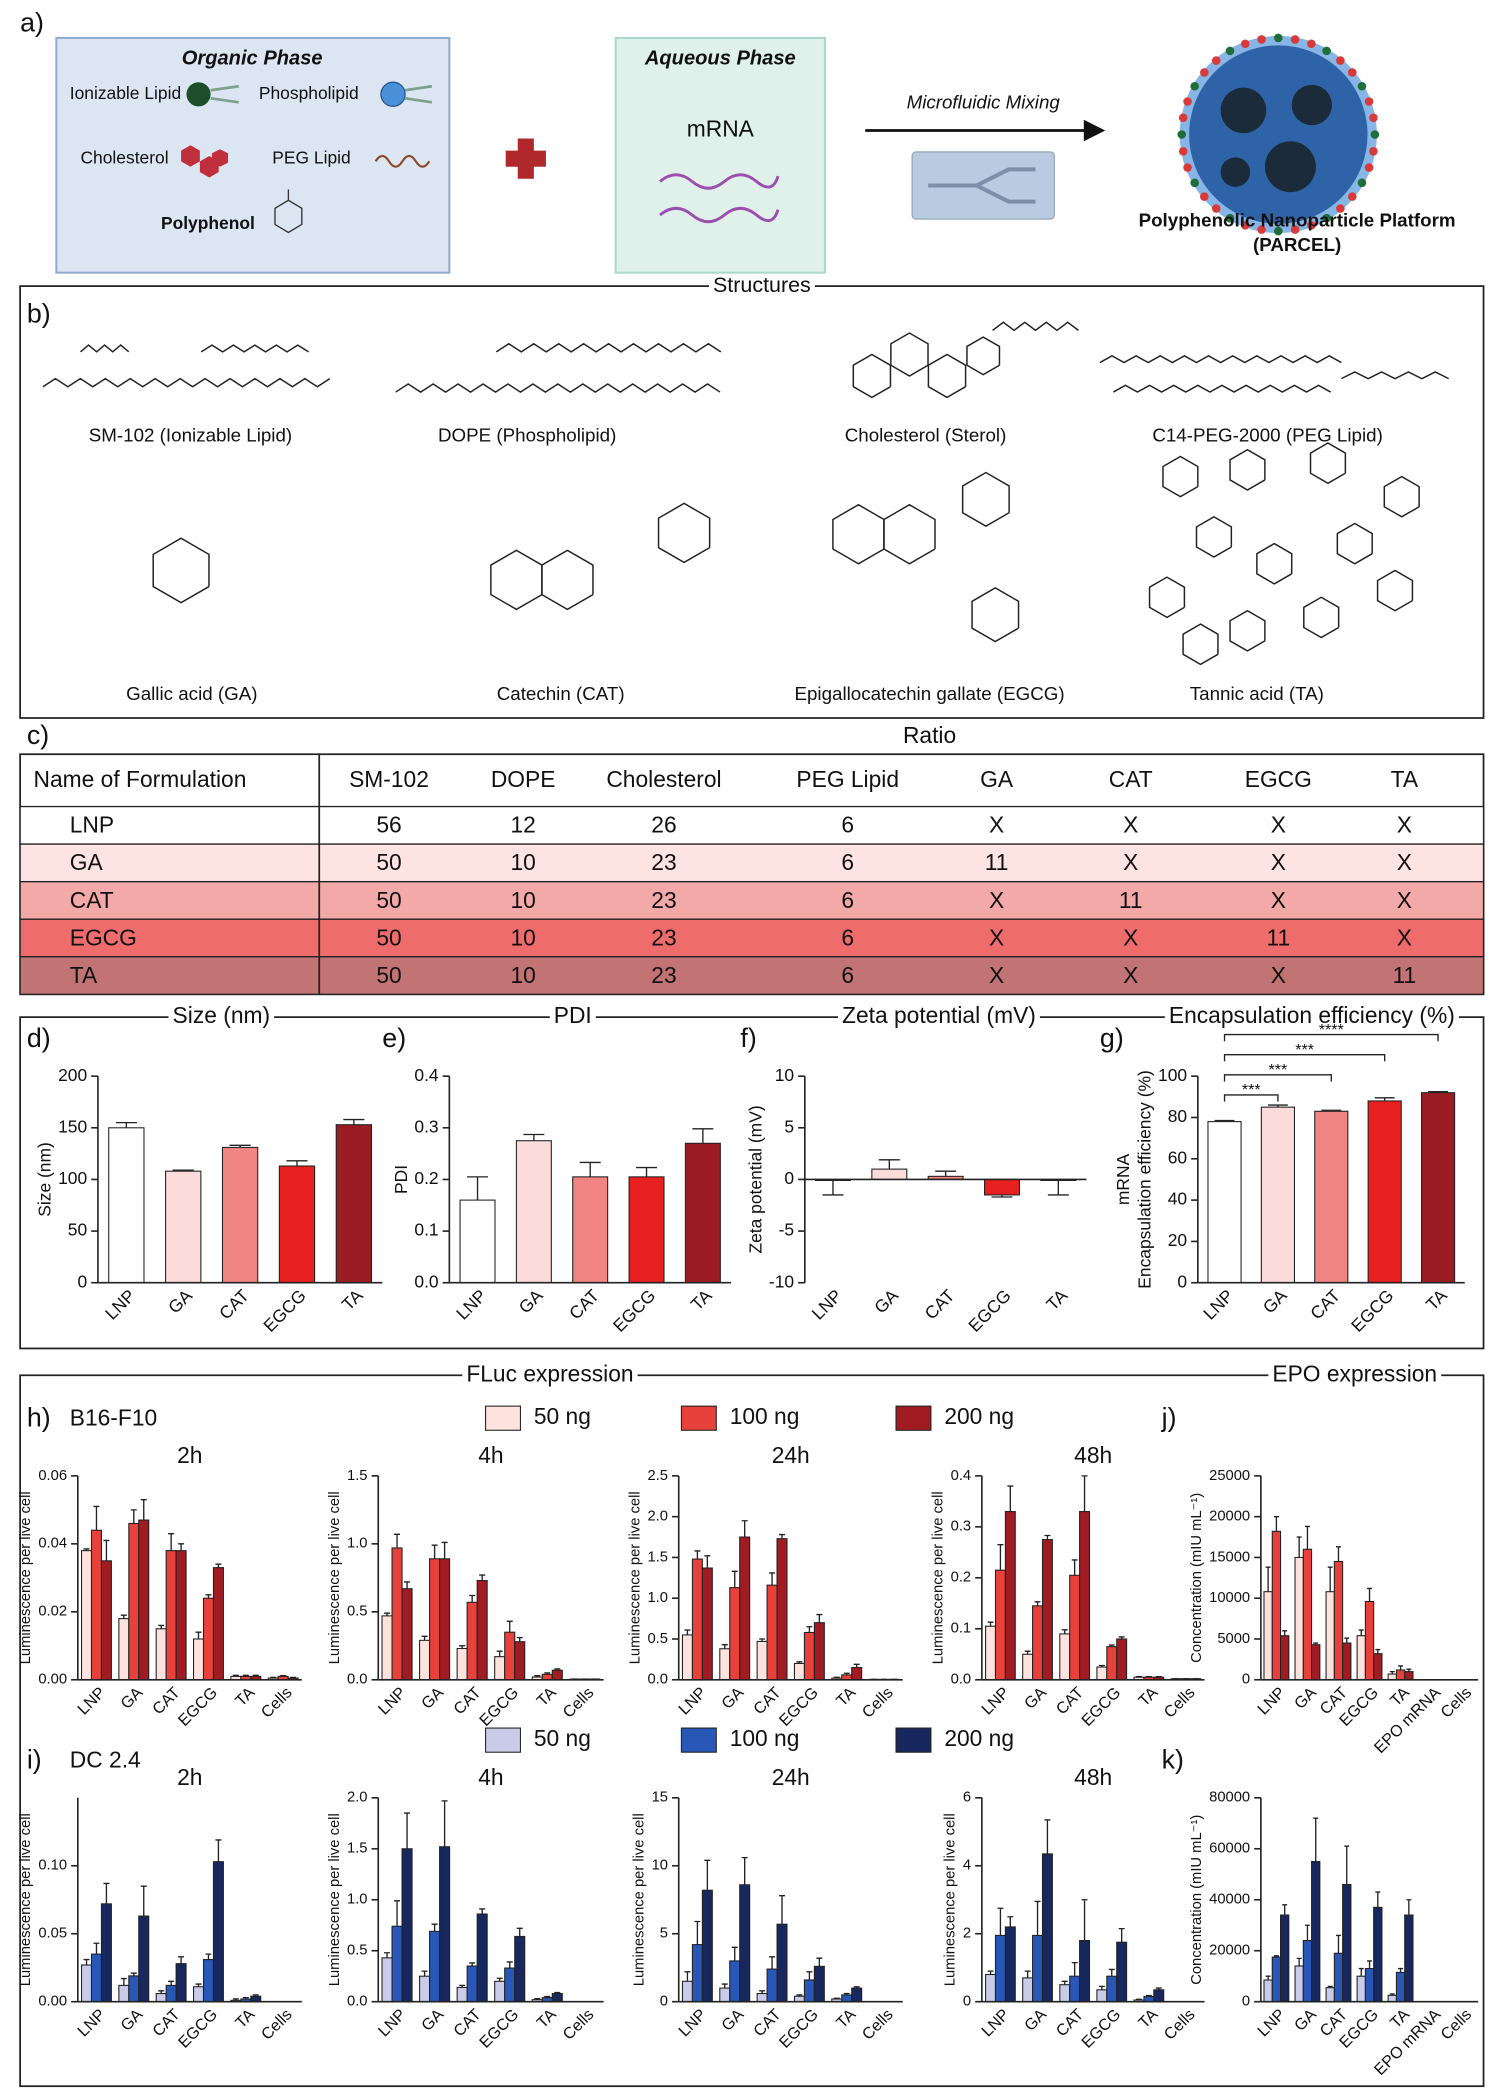 Image resolution: width=1505 pixels, height=2100 pixels. I want to click on compound-name: DOPE (Phospholipid), so click(527, 434).